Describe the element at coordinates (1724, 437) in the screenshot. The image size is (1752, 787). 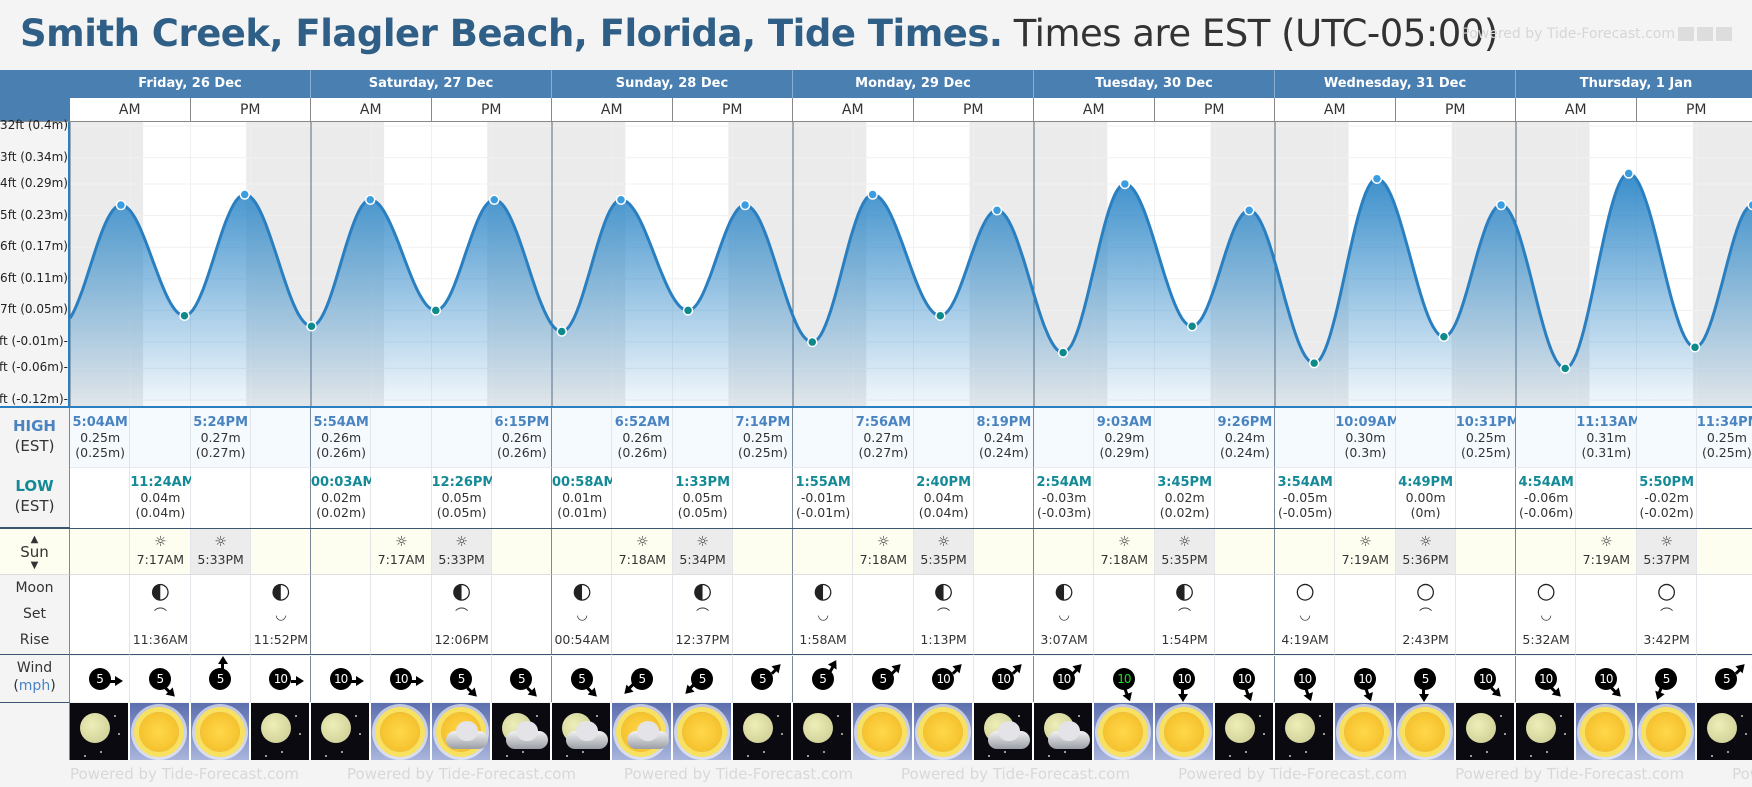
I see `high-tide-entry: 11:34PM0.25m(0.25m)` at that location.